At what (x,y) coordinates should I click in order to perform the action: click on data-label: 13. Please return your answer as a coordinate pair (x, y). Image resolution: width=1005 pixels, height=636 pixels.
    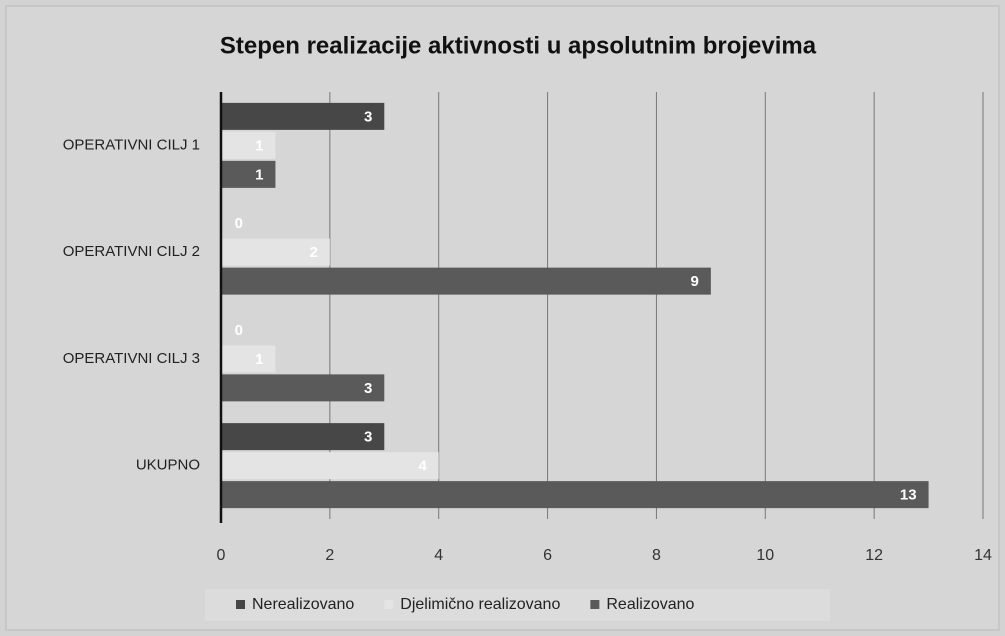
    Looking at the image, I should click on (908, 495).